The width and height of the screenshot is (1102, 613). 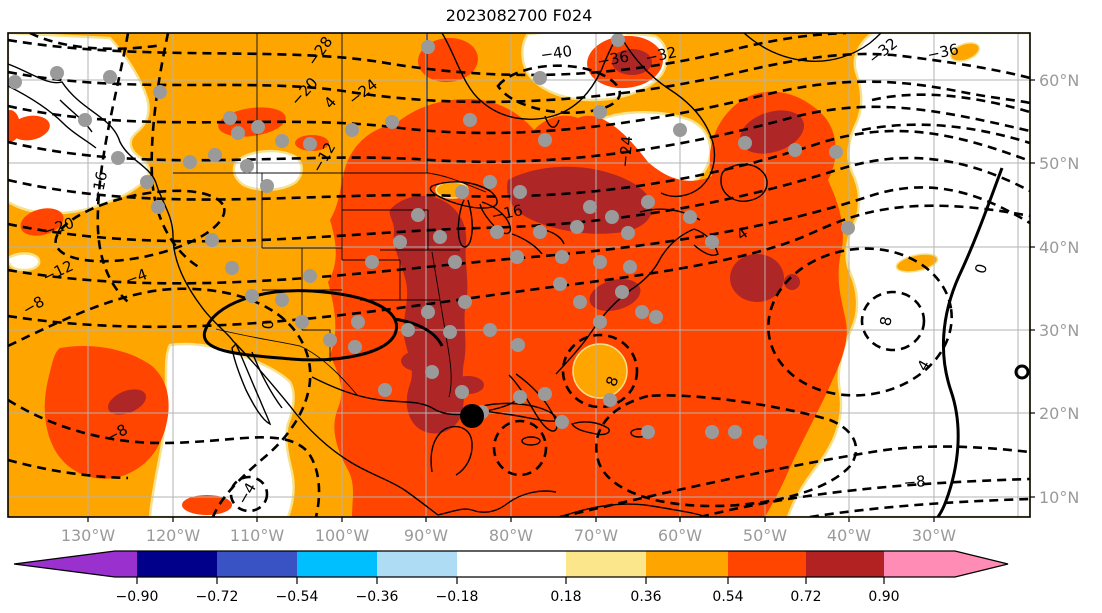 What do you see at coordinates (511, 535) in the screenshot?
I see `x-axis-label: 80°W` at bounding box center [511, 535].